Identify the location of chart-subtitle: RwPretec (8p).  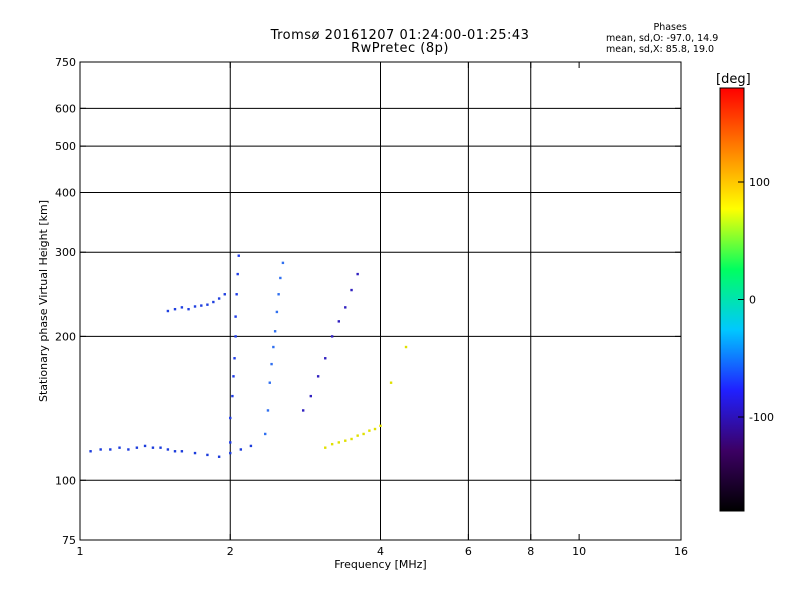
(400, 48).